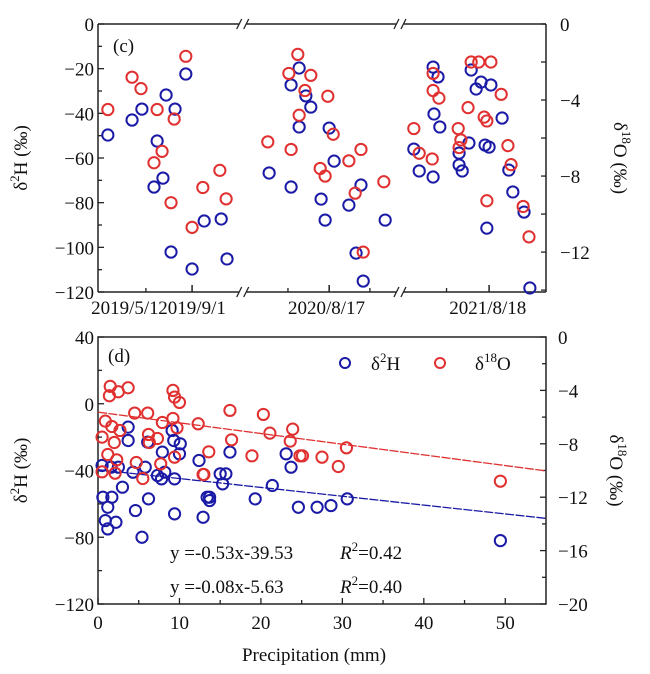 This screenshot has height=674, width=650. Describe the element at coordinates (79, 70) in the screenshot. I see `y-tick-label-left: −20` at that location.